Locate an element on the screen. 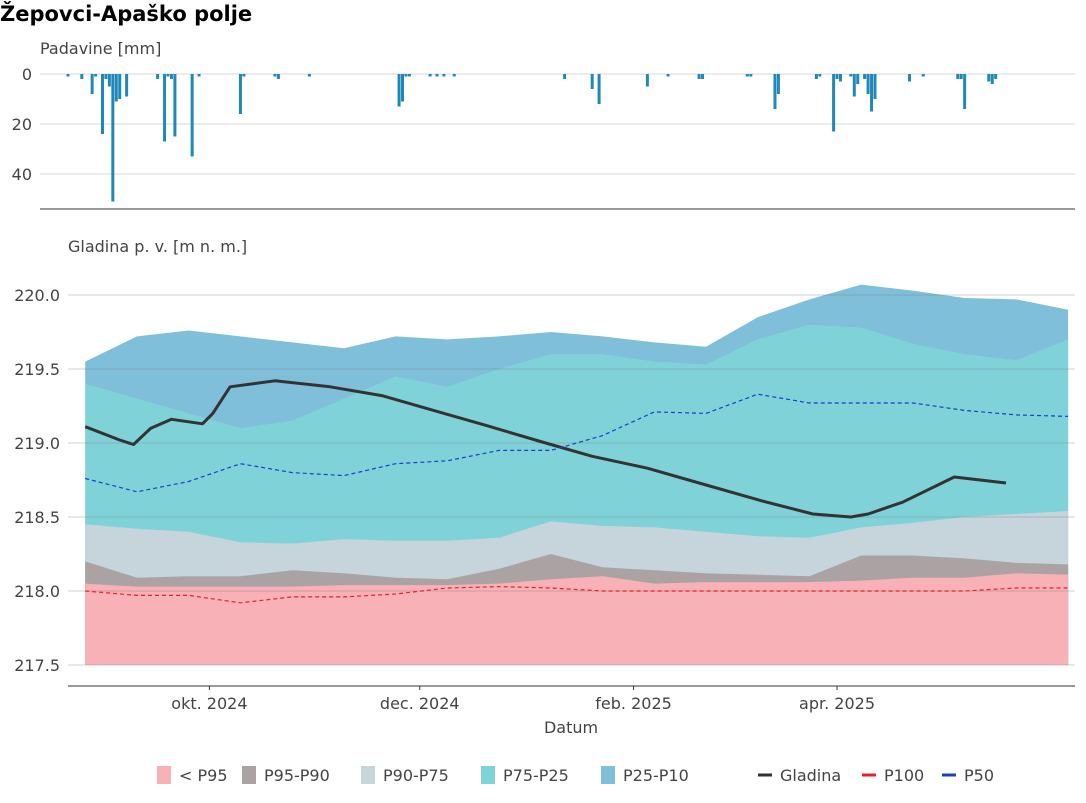 Image resolution: width=1086 pixels, height=803 pixels. precip-y-tick-label: 0 is located at coordinates (27, 74).